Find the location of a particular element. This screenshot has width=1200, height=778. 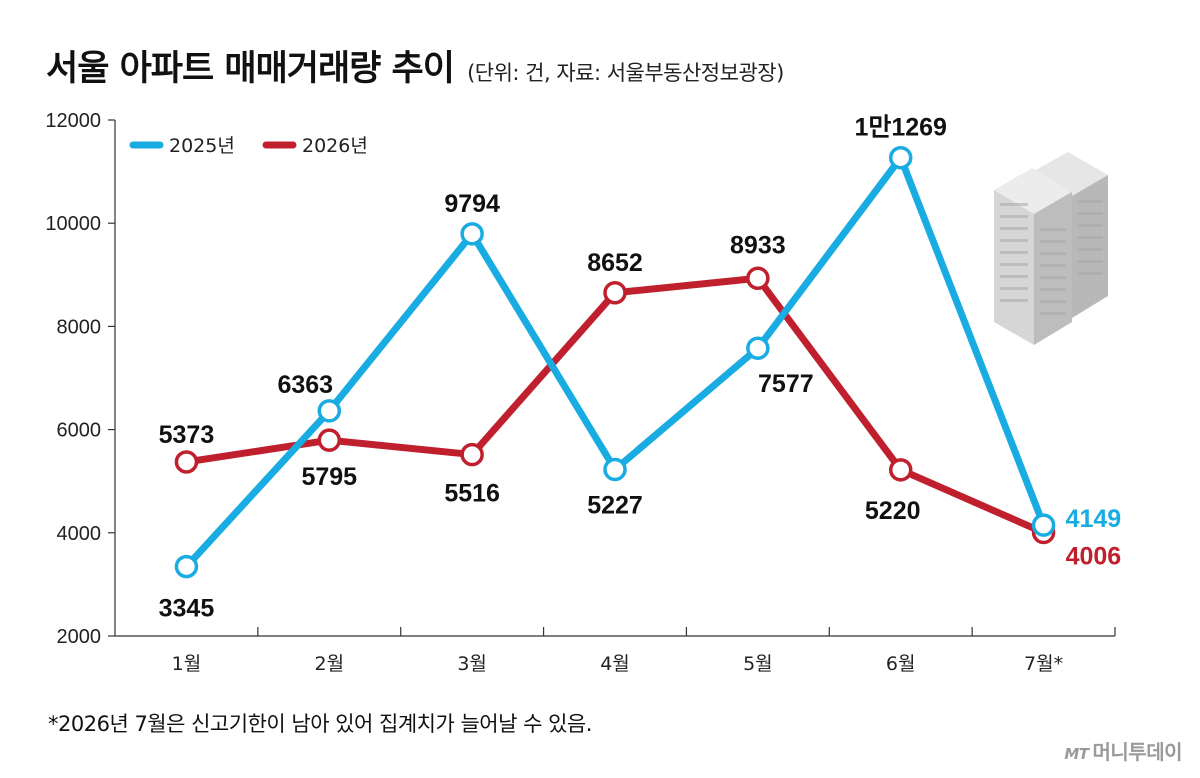

chart-subtitle: (단위: 건, 자료: 서울부동산정보광장) is located at coordinates (625, 73).